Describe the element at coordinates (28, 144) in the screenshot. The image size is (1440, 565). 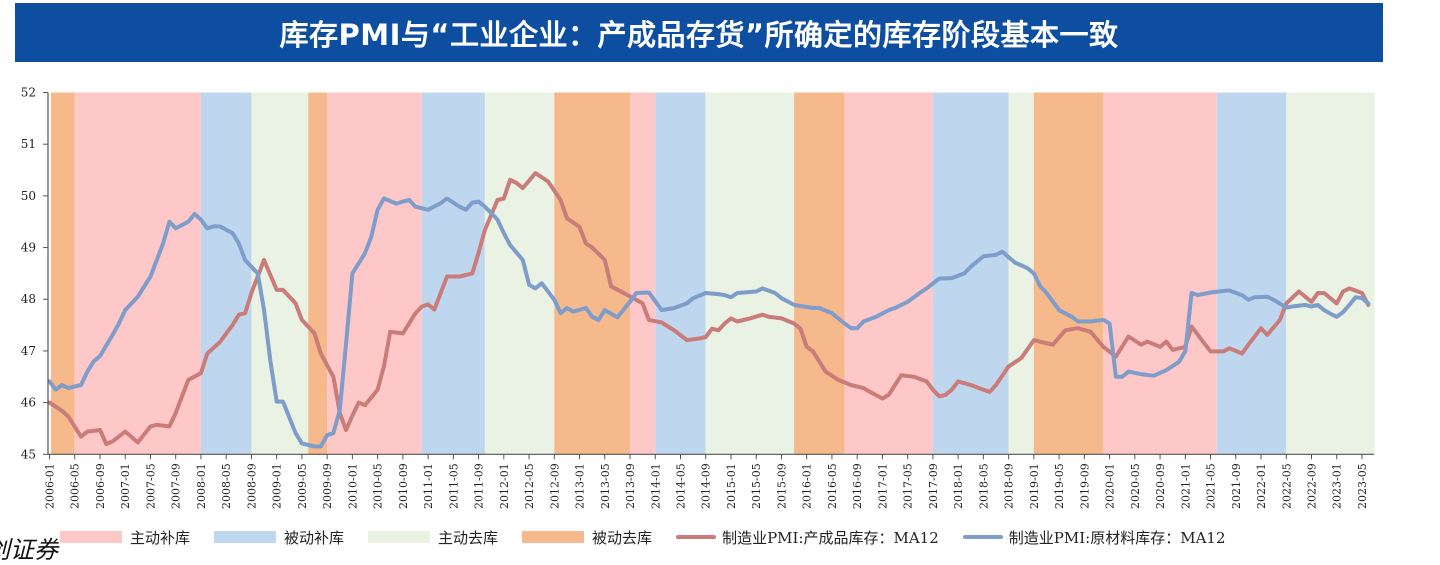
I see `y-tick-label: 51` at that location.